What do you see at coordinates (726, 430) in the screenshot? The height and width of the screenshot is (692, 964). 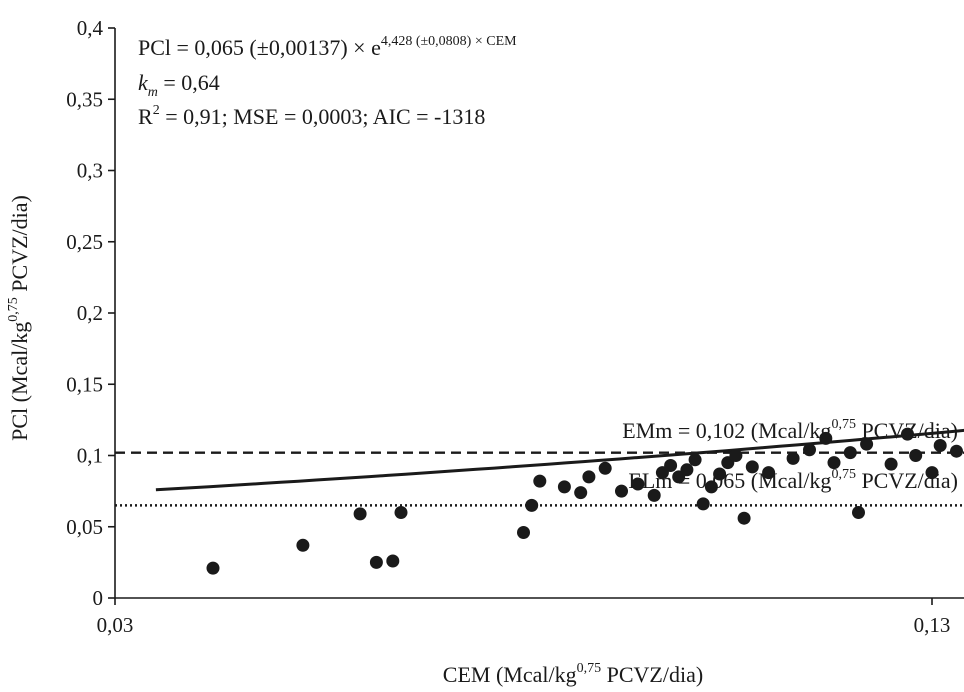 I see `emm-label-main: EMm = 0,102 (Mcal/kg` at bounding box center [726, 430].